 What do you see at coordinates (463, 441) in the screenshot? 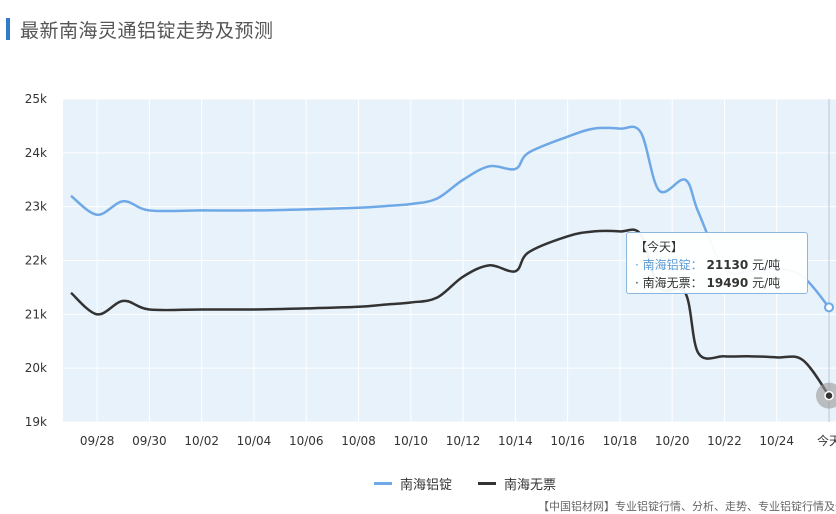
I see `x-tick-label: 10/12` at bounding box center [463, 441].